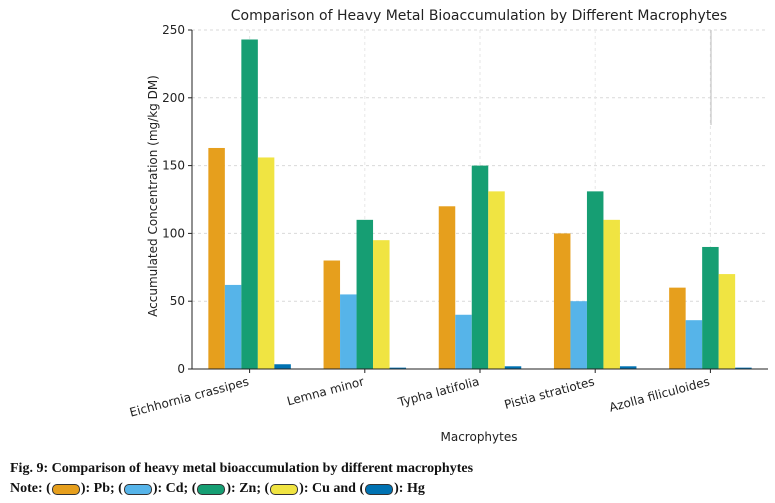  I want to click on cu-swatch, so click(284, 489).